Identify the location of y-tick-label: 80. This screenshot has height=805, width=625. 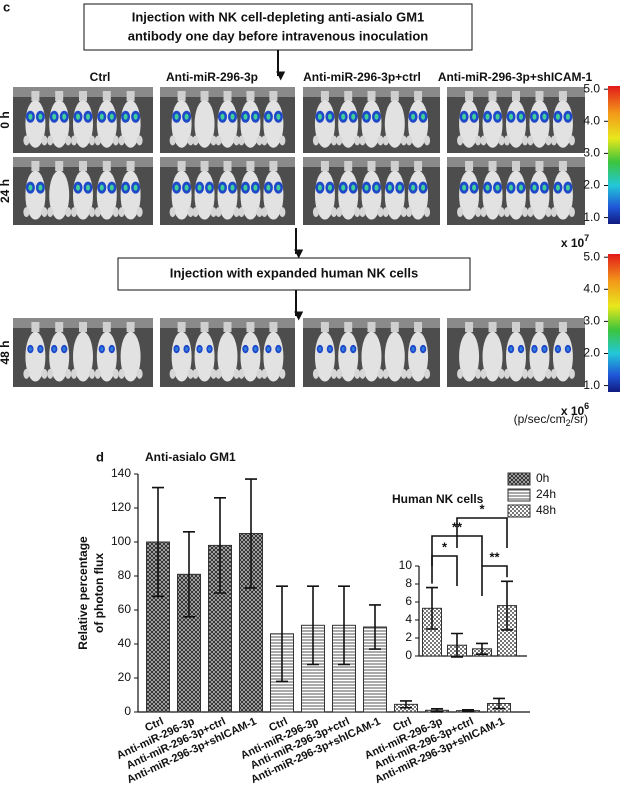
(125, 575).